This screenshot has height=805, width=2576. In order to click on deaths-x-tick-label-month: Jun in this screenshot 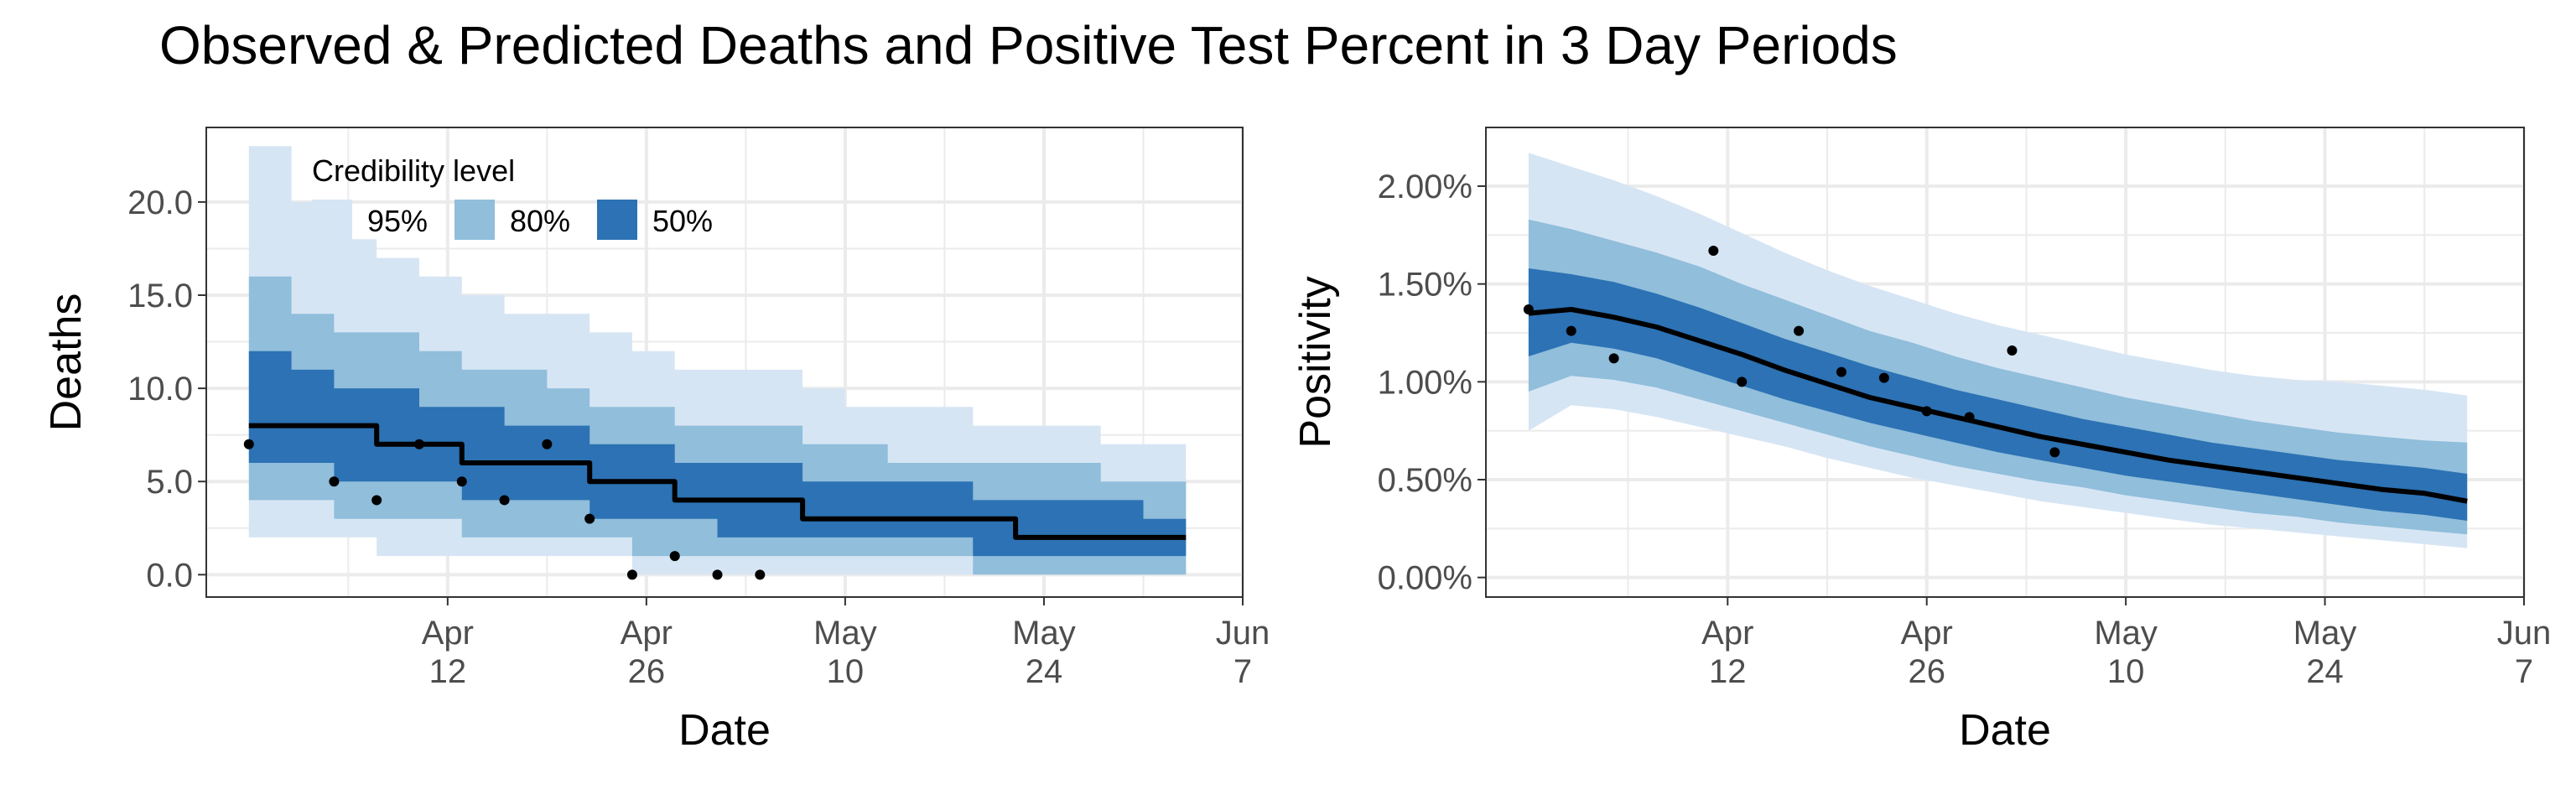, I will do `click(1243, 633)`.